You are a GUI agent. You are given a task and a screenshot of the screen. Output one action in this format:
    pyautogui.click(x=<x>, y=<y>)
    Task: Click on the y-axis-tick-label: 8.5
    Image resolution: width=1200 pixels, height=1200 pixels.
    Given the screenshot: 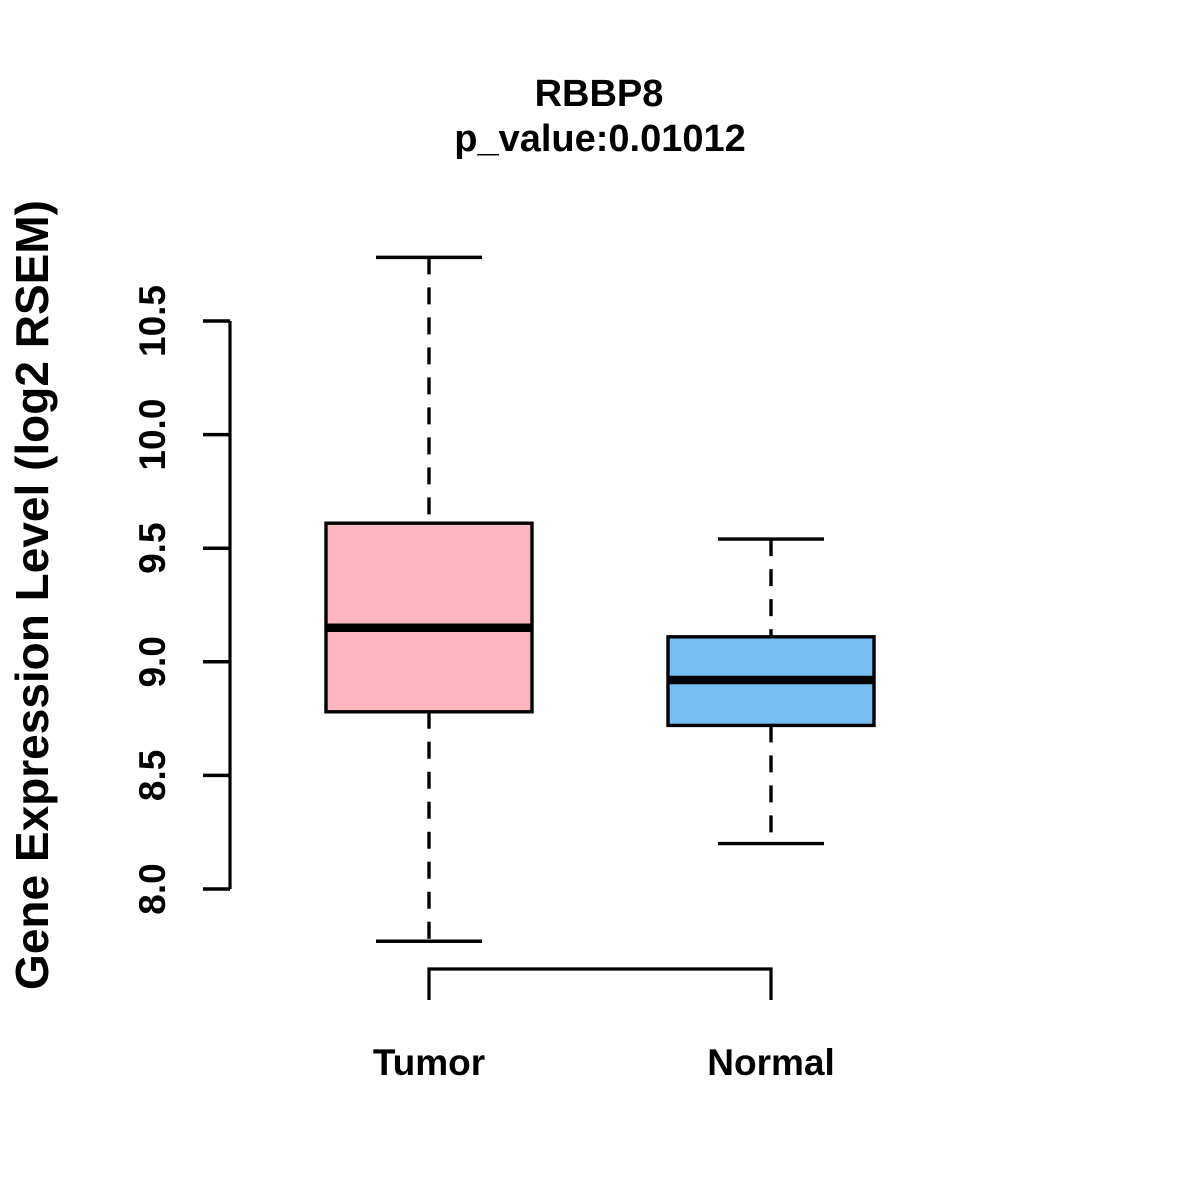 What is the action you would take?
    pyautogui.click(x=152, y=775)
    